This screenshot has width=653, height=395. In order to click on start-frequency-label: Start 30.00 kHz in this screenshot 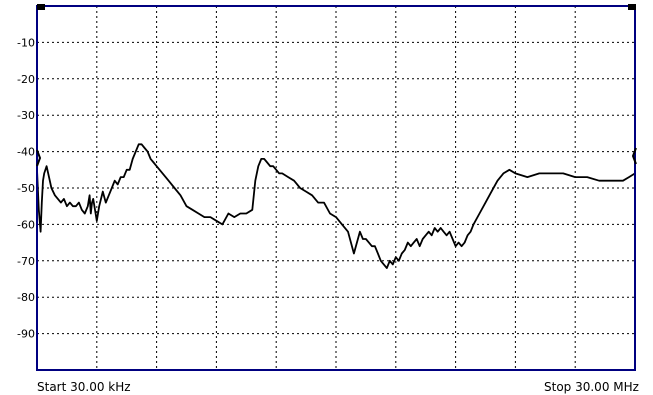, I will do `click(84, 387)`.